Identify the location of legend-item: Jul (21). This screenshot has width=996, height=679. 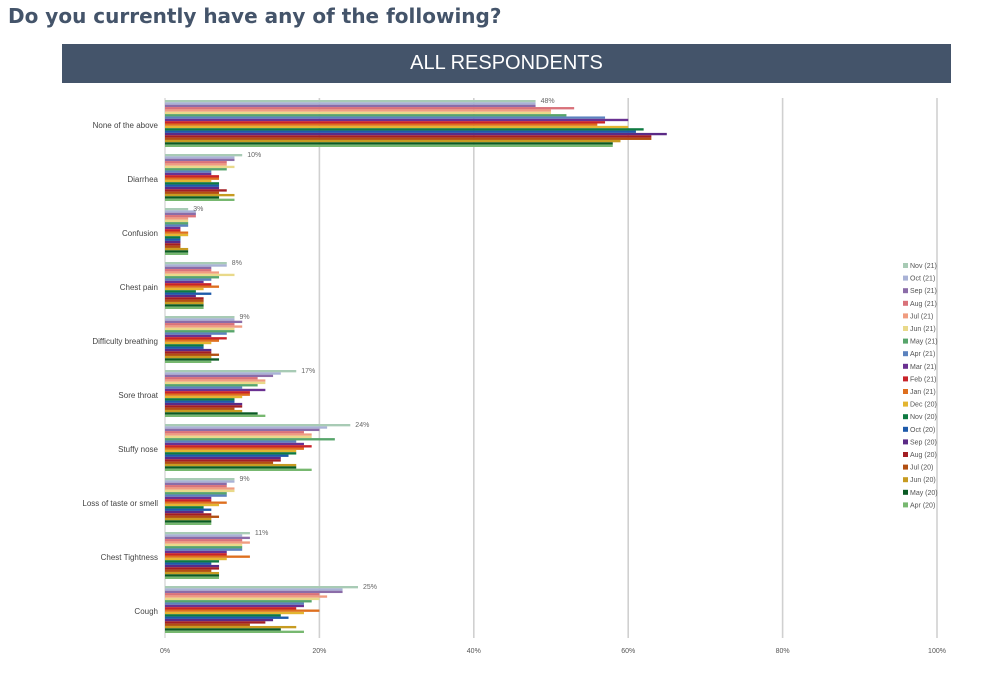
(918, 316).